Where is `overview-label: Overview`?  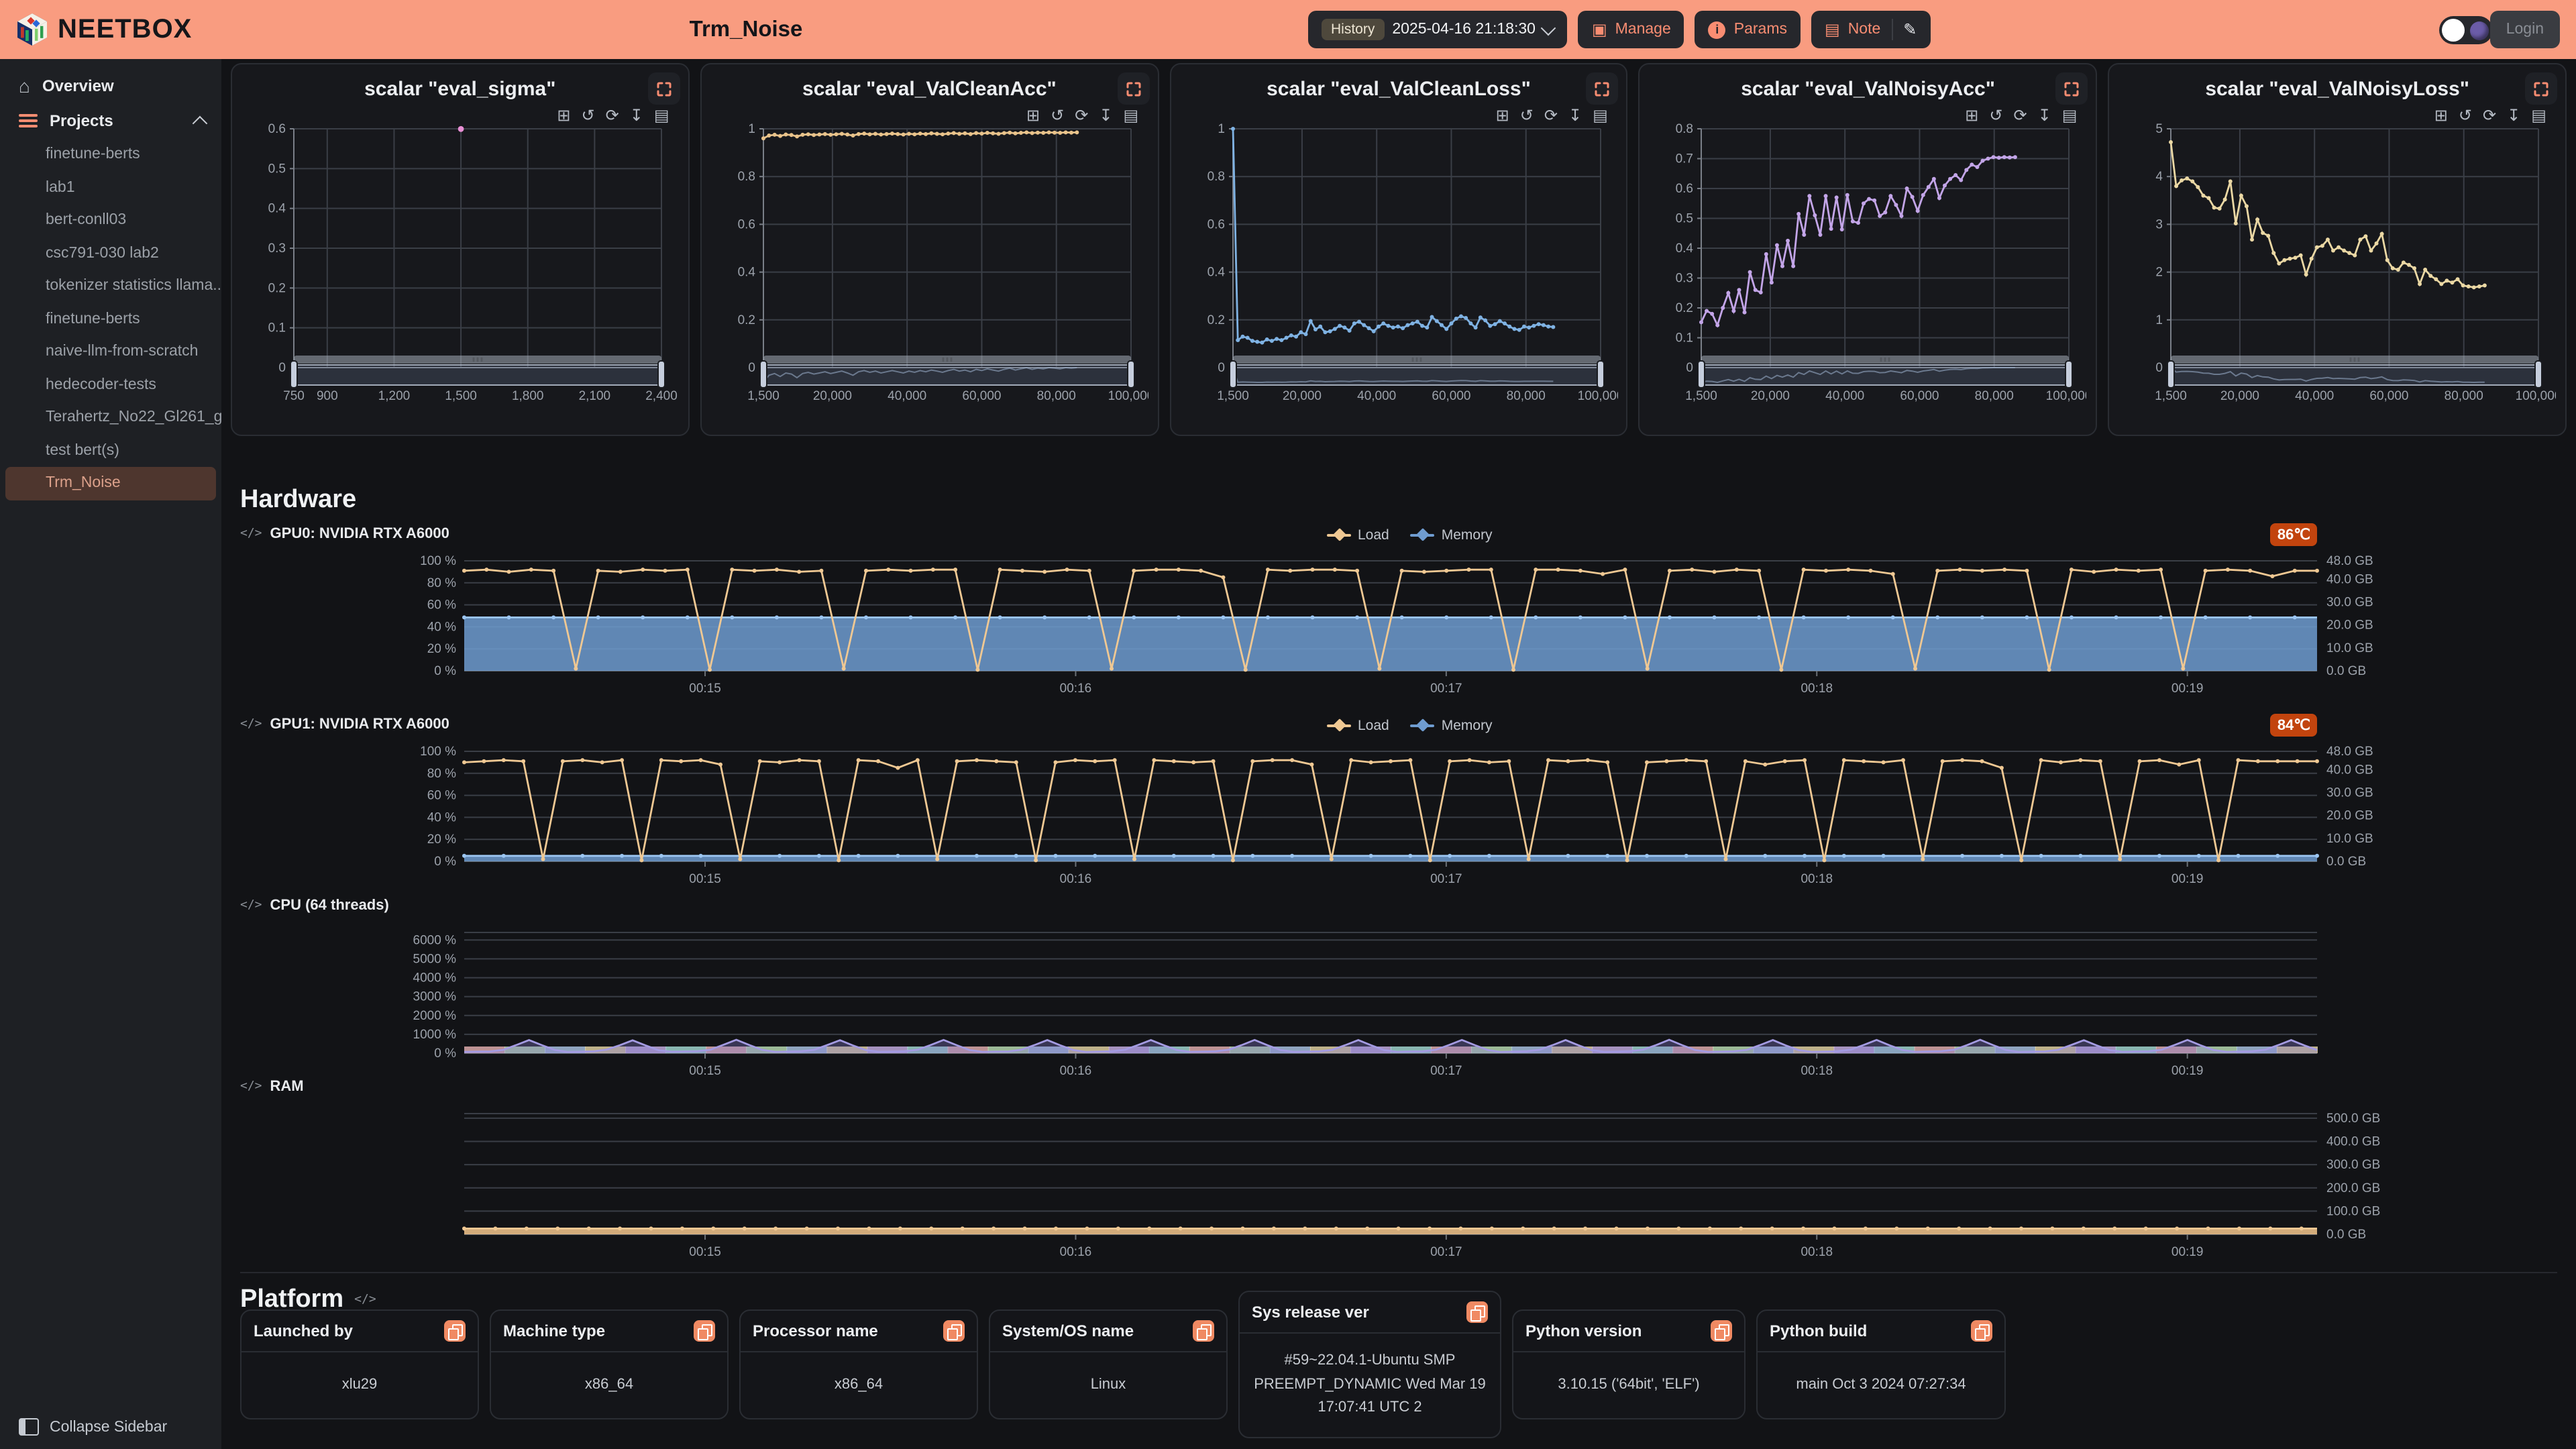
overview-label: Overview is located at coordinates (78, 85).